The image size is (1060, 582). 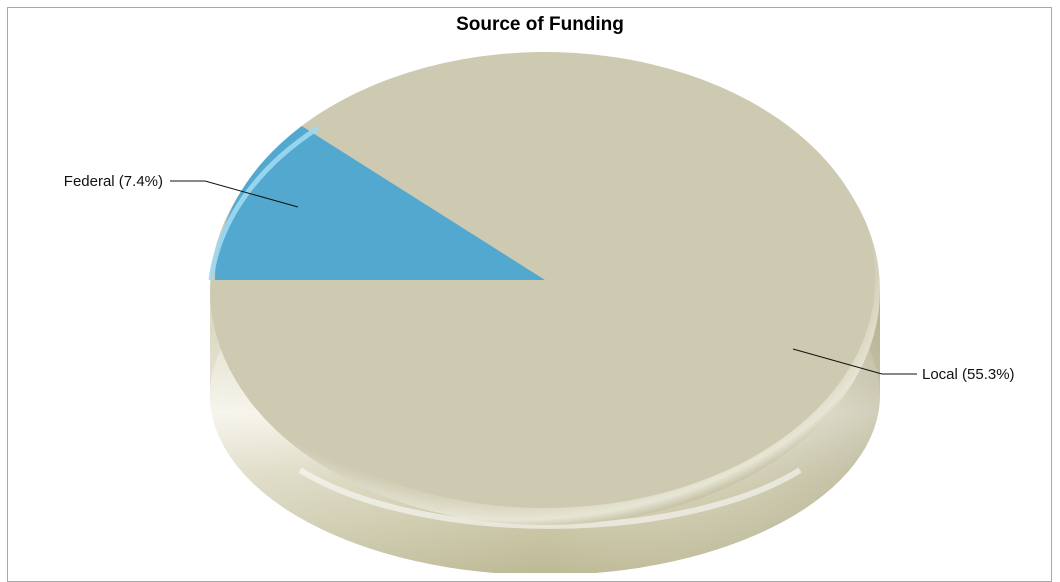 What do you see at coordinates (380, 203) in the screenshot?
I see `pie-slice-federal` at bounding box center [380, 203].